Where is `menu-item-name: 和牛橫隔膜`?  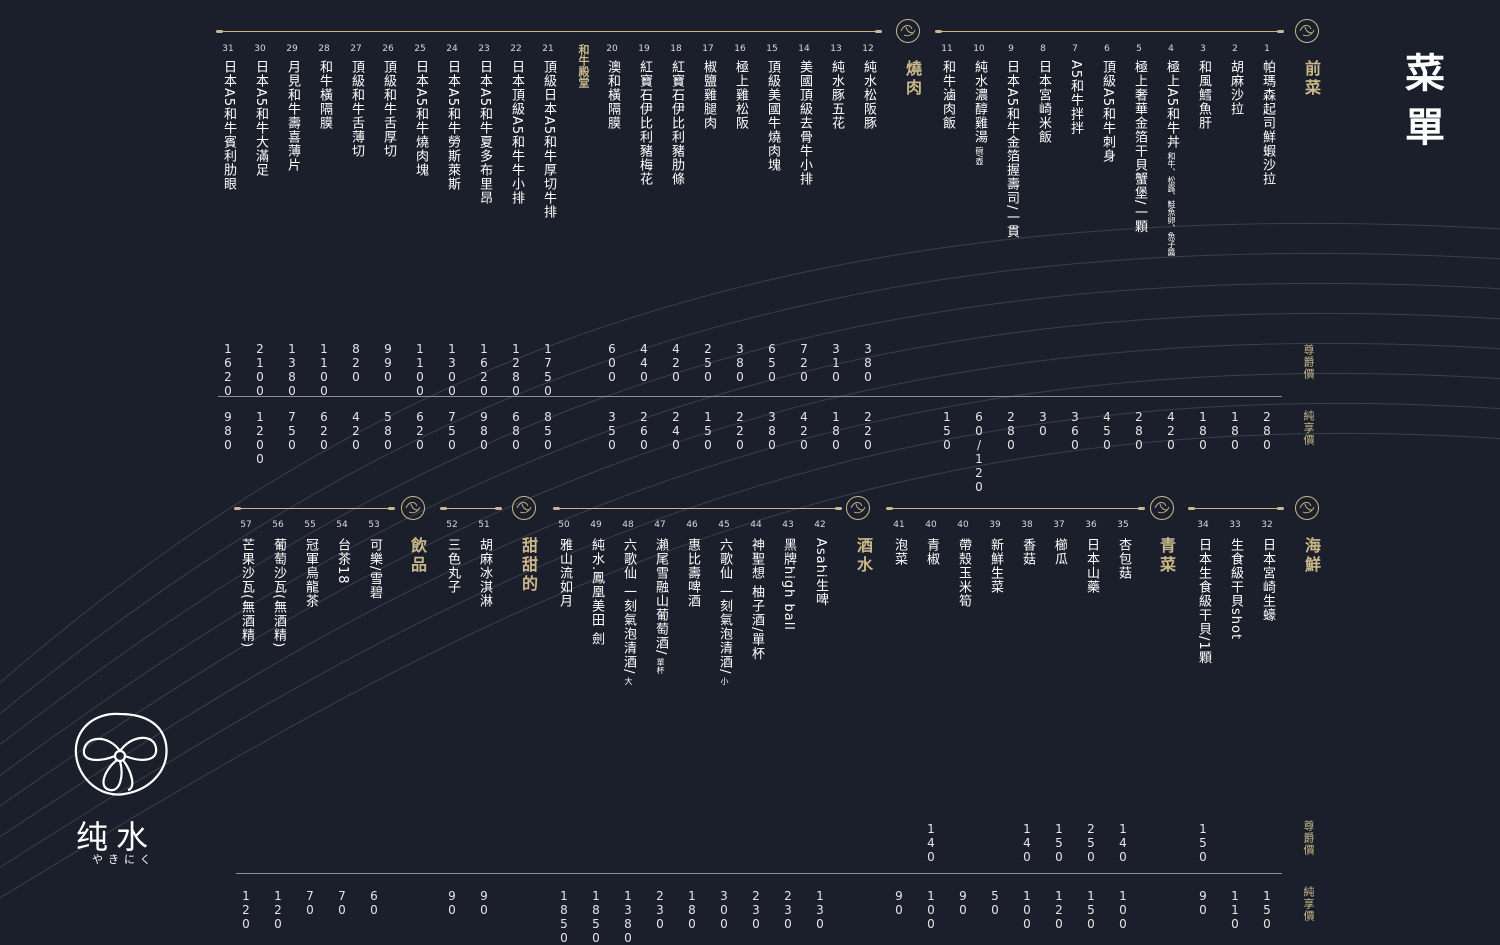
menu-item-name: 和牛橫隔膜 is located at coordinates (324, 95).